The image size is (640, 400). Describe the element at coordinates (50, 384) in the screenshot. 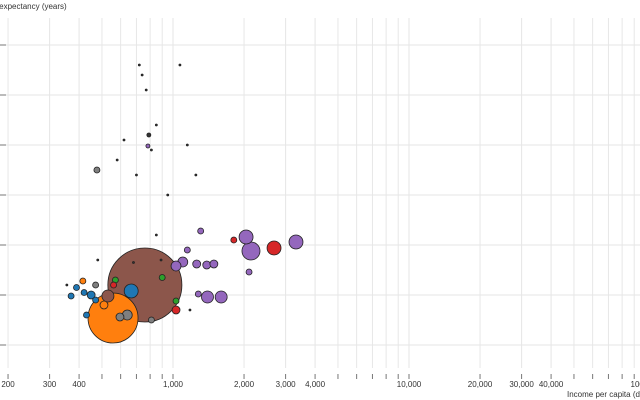

I see `x-tick-label: 300` at that location.